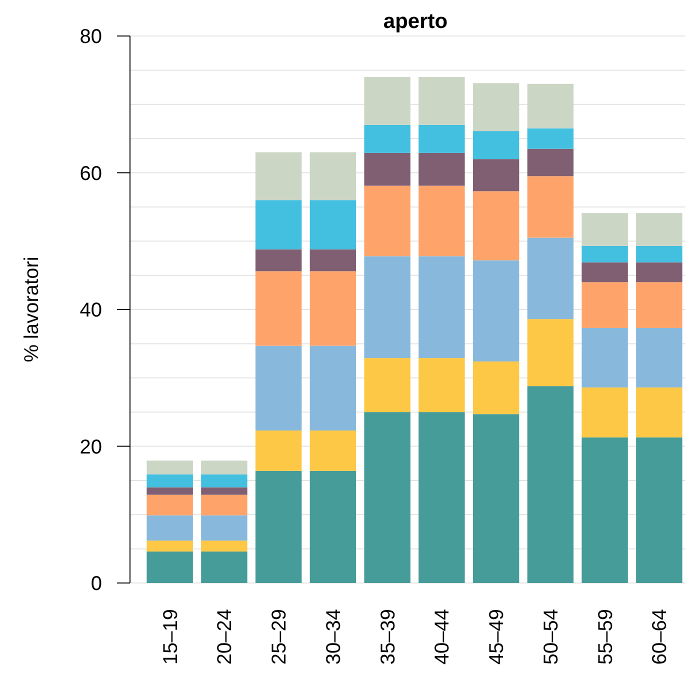  What do you see at coordinates (91, 311) in the screenshot?
I see `y-tick-label: 40` at bounding box center [91, 311].